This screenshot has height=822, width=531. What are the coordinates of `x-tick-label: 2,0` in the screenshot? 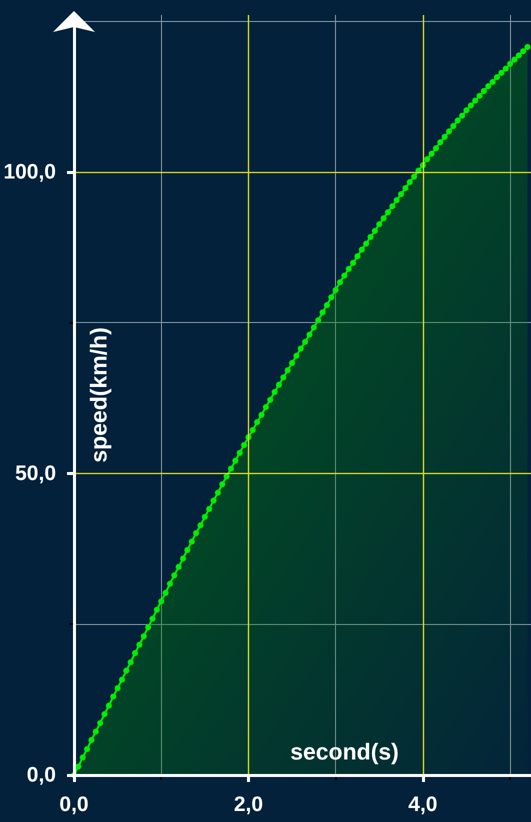 It's located at (249, 804).